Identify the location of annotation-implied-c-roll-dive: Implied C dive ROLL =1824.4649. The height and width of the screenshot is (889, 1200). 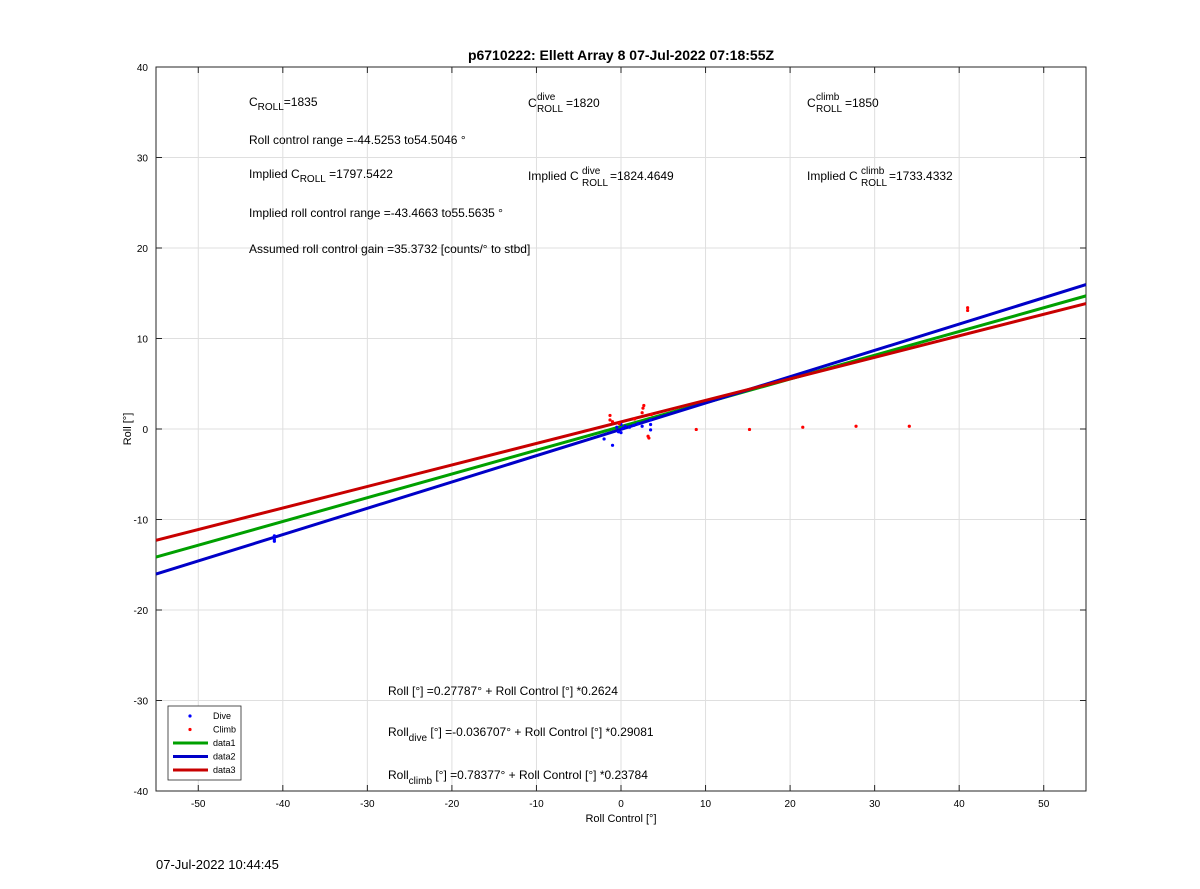
(601, 177).